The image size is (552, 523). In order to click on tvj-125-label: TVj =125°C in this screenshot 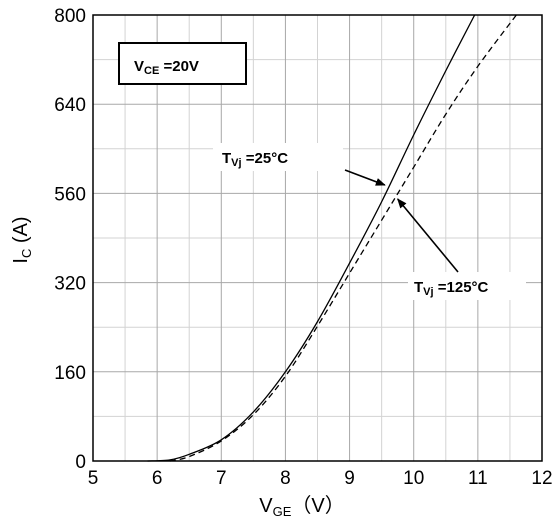, I will do `click(451, 288)`.